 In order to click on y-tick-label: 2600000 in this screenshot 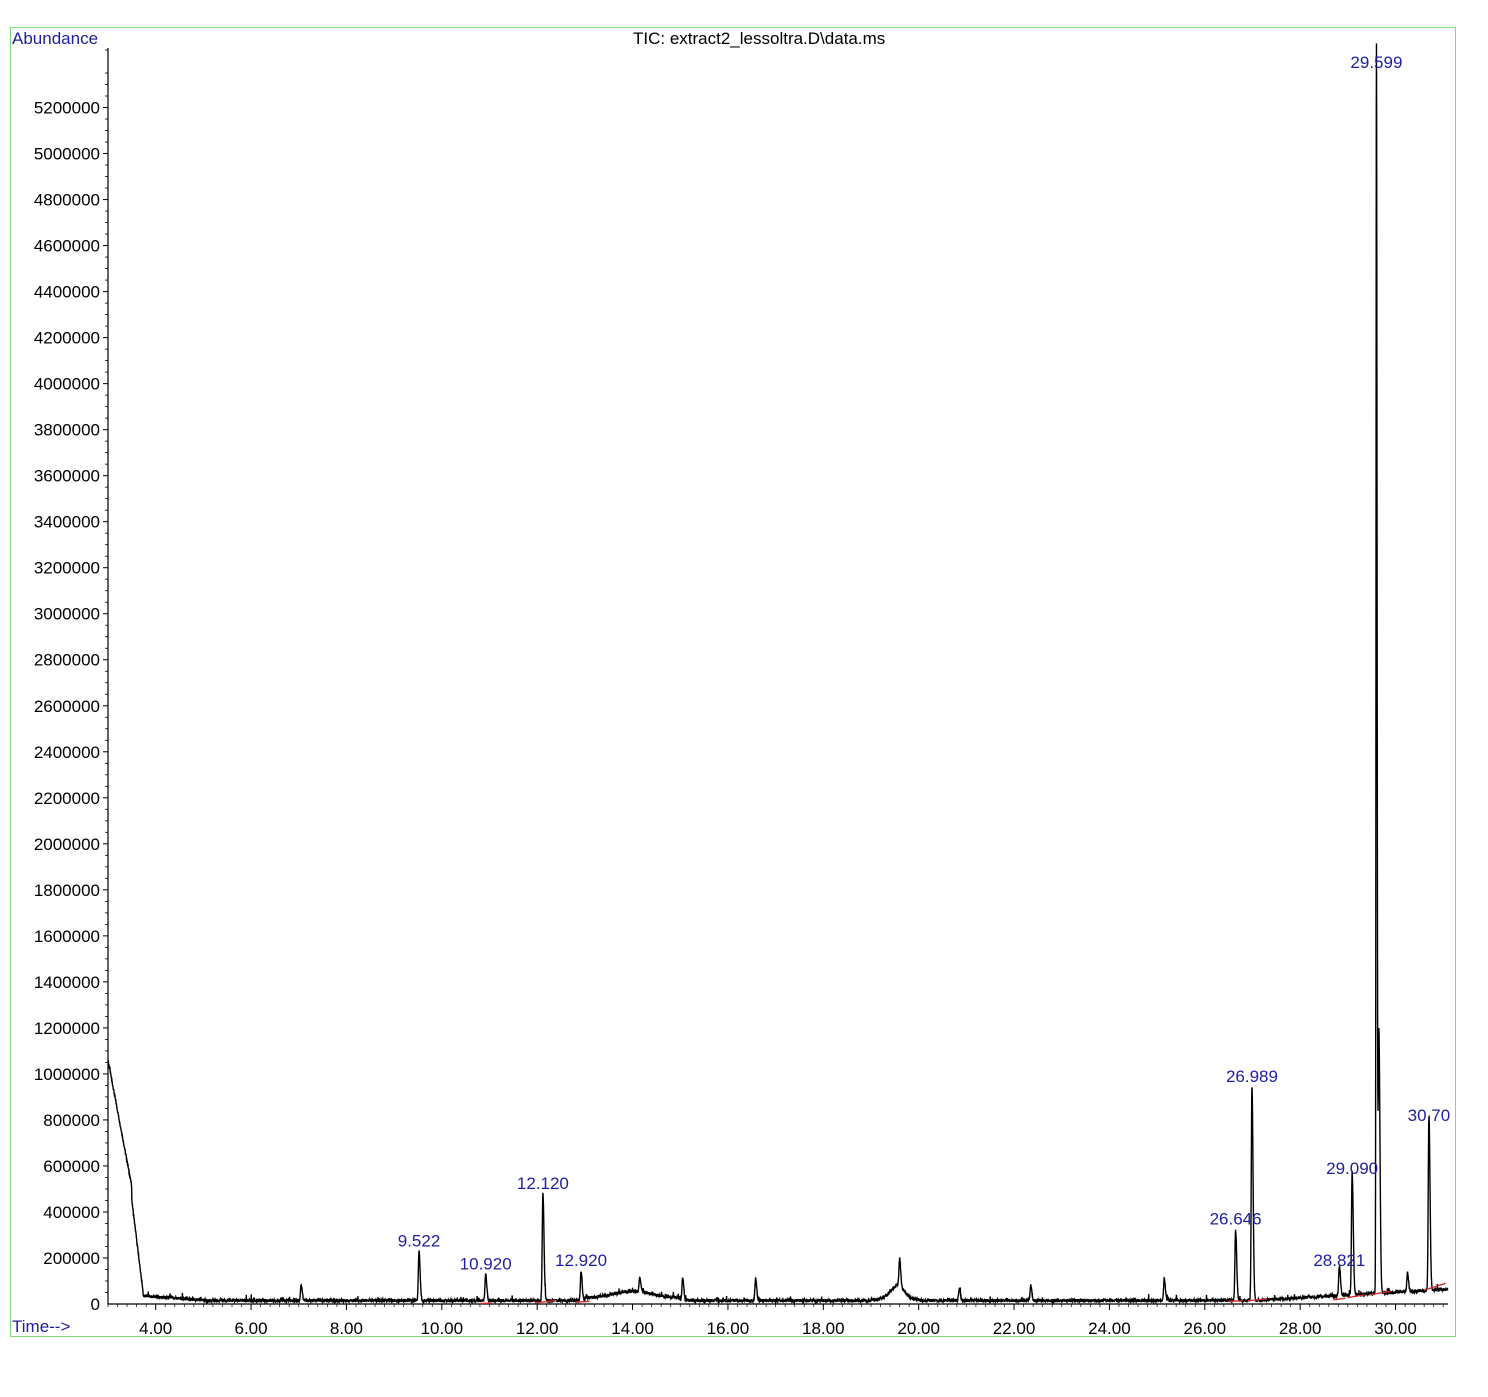, I will do `click(67, 706)`.